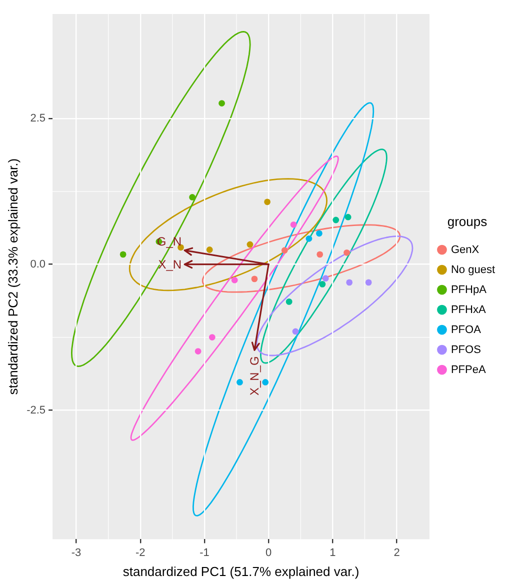 The height and width of the screenshot is (586, 509). What do you see at coordinates (465, 350) in the screenshot?
I see `legend-label: PFOS` at bounding box center [465, 350].